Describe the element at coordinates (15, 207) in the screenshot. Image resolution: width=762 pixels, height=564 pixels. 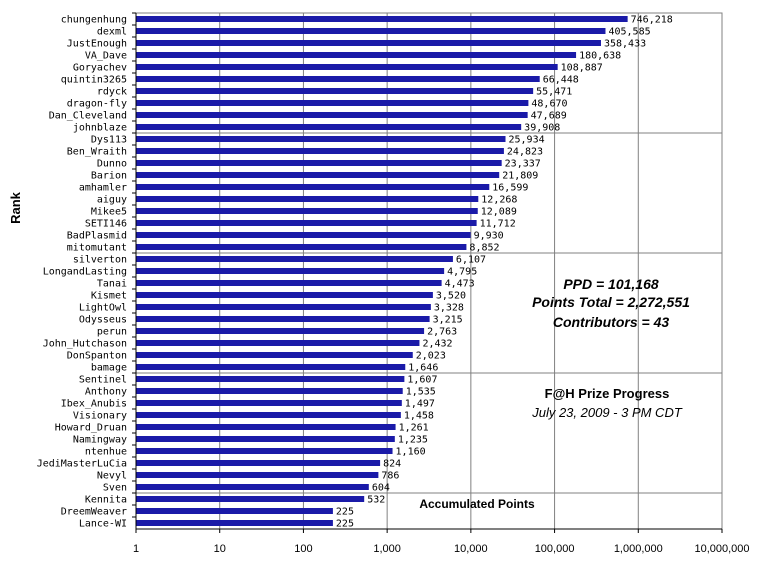
I see `y-axis-label: Rank` at that location.